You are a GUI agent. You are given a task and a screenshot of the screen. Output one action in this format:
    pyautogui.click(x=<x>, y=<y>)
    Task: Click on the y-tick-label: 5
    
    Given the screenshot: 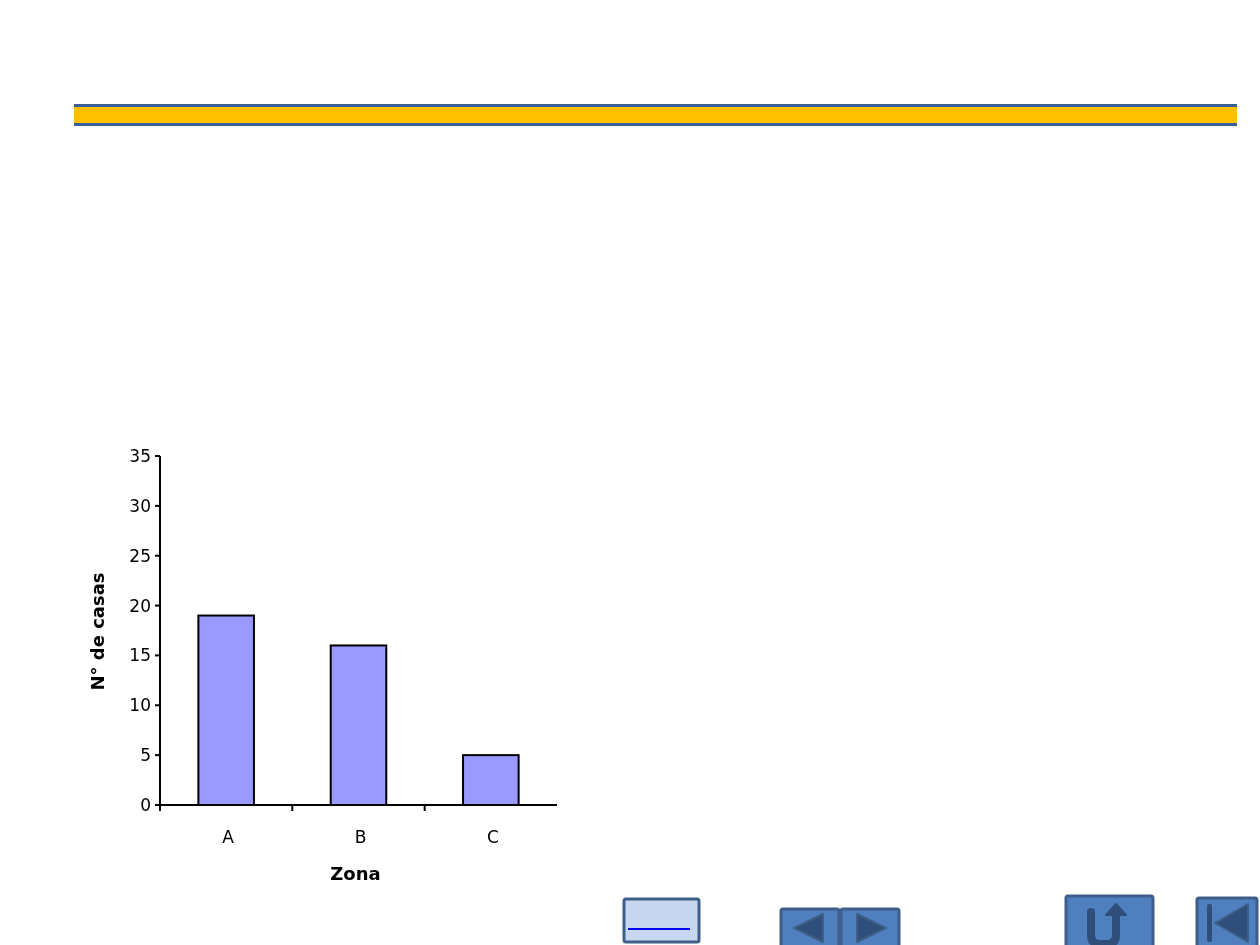 What is the action you would take?
    pyautogui.click(x=145, y=755)
    